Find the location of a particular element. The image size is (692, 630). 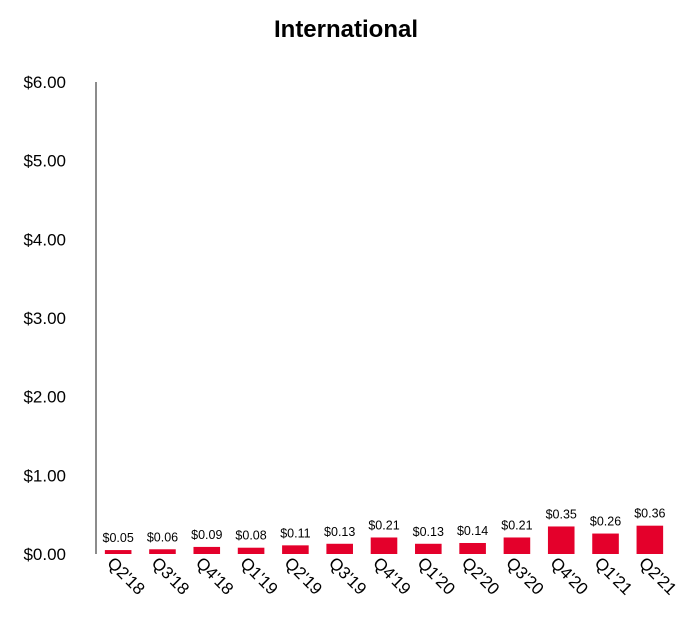

x-tick-label: Q1'19 is located at coordinates (258, 576).